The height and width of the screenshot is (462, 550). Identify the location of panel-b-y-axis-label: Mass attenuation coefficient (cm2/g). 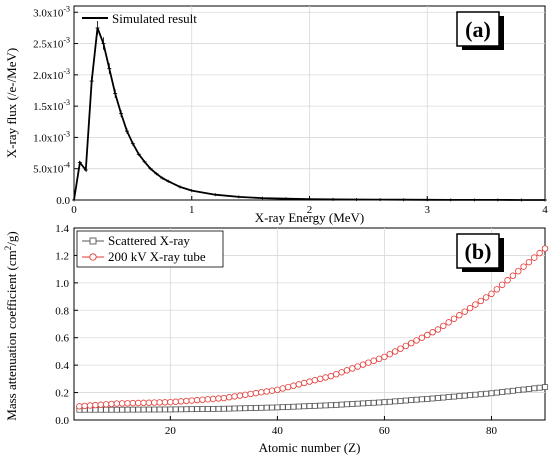
(11, 325).